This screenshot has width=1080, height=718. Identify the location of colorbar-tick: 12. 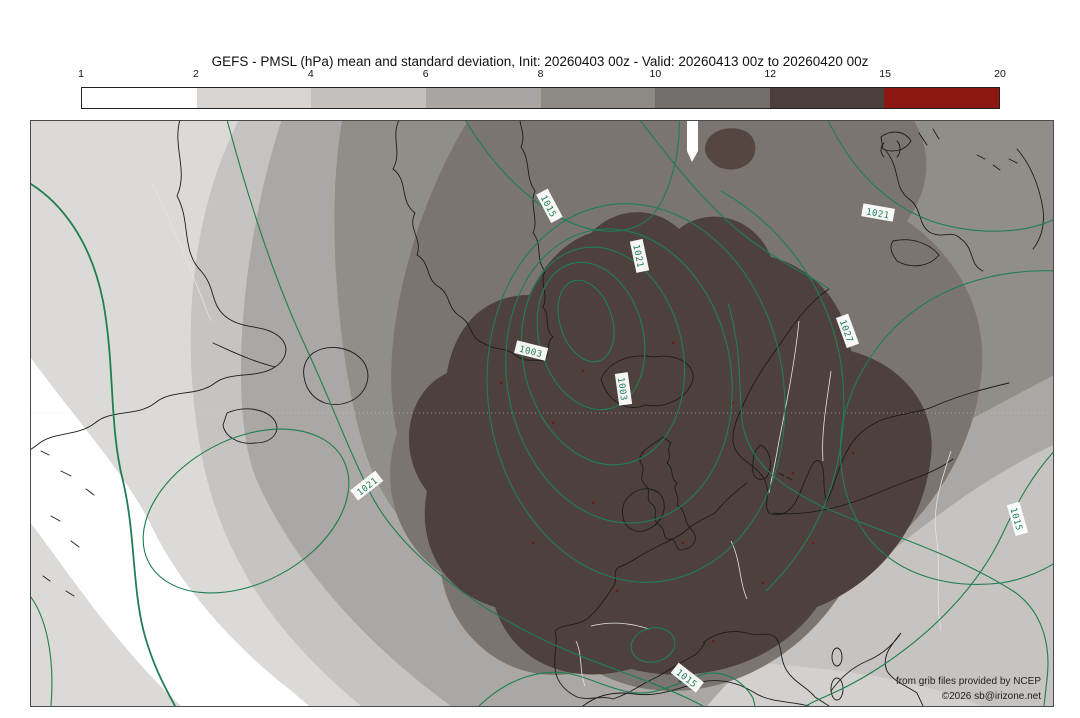
(770, 74).